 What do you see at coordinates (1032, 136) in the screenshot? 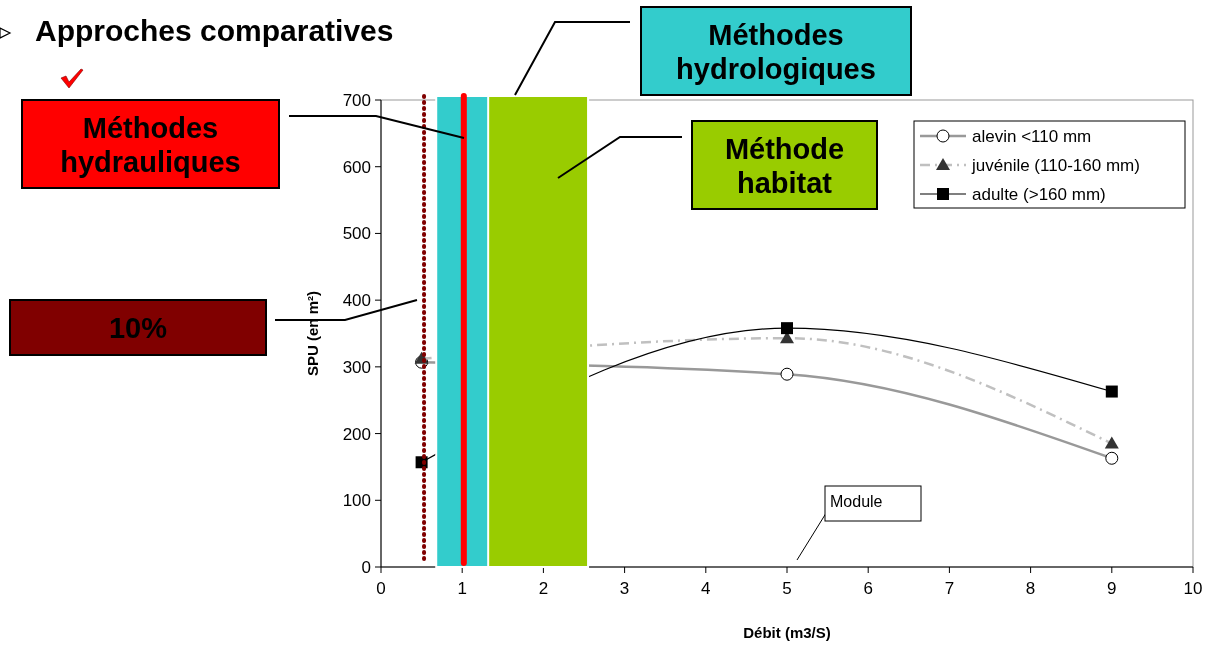
I see `legend-label: alevin <110 mm` at bounding box center [1032, 136].